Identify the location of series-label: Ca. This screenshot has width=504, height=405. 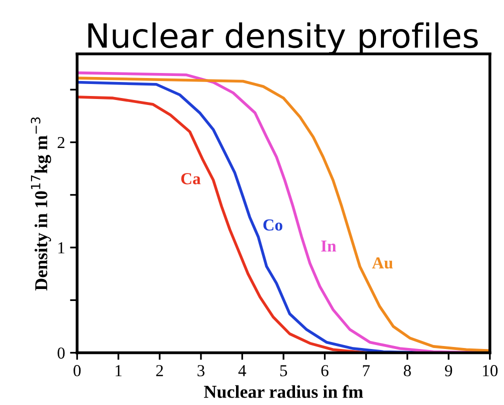
(191, 178).